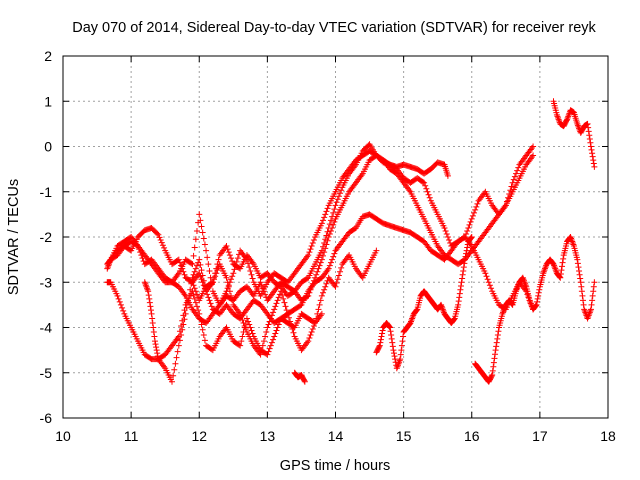  I want to click on y-tick-label: -3, so click(46, 282).